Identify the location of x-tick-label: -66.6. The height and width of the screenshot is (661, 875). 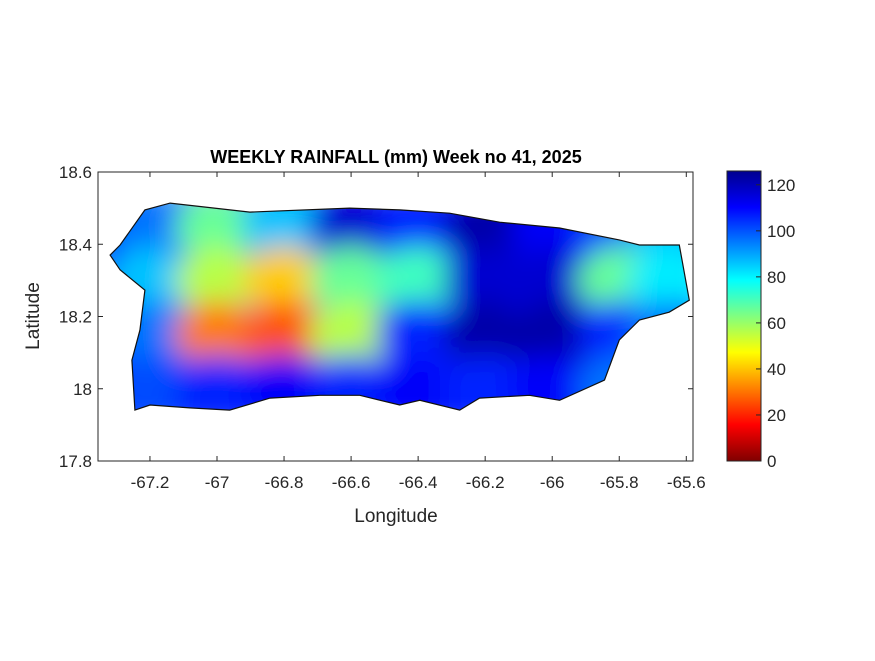
(351, 482).